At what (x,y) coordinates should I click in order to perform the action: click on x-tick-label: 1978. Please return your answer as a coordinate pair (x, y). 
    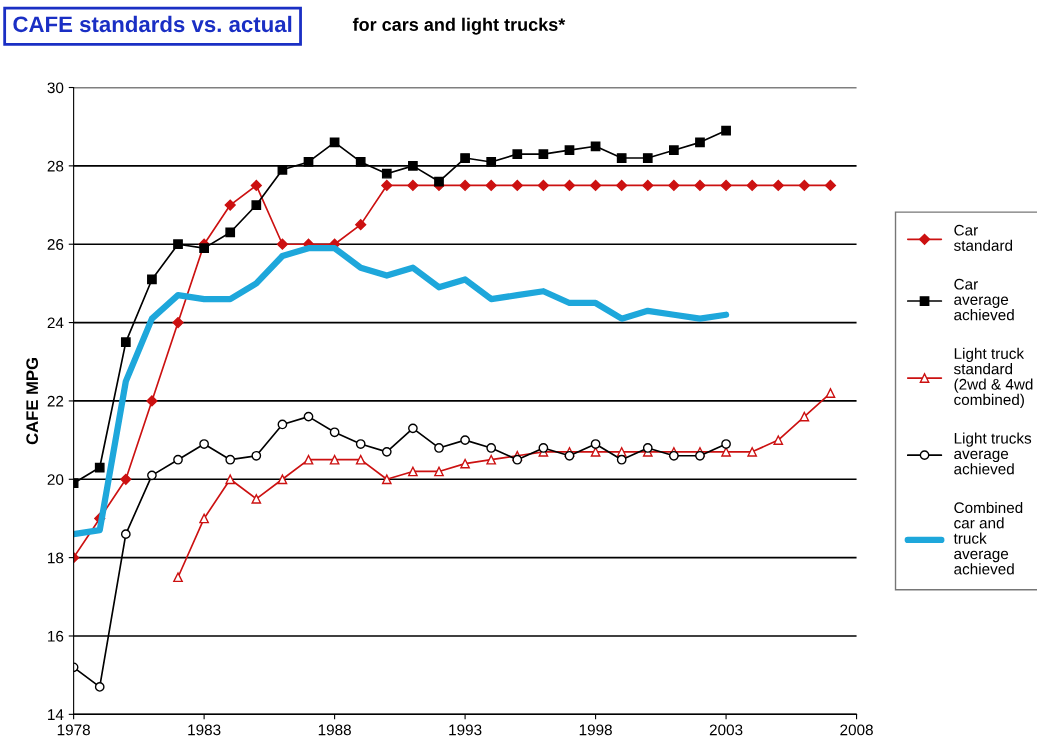
    Looking at the image, I should click on (73, 730).